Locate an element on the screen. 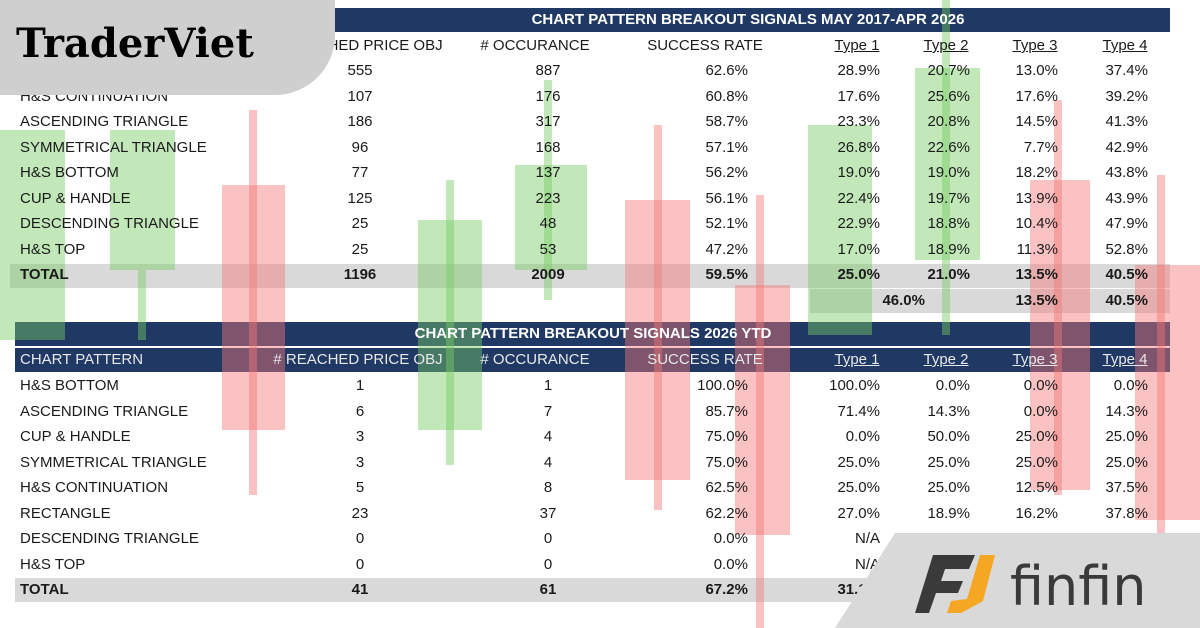 The image size is (1200, 628). table-cell: 125 is located at coordinates (360, 198).